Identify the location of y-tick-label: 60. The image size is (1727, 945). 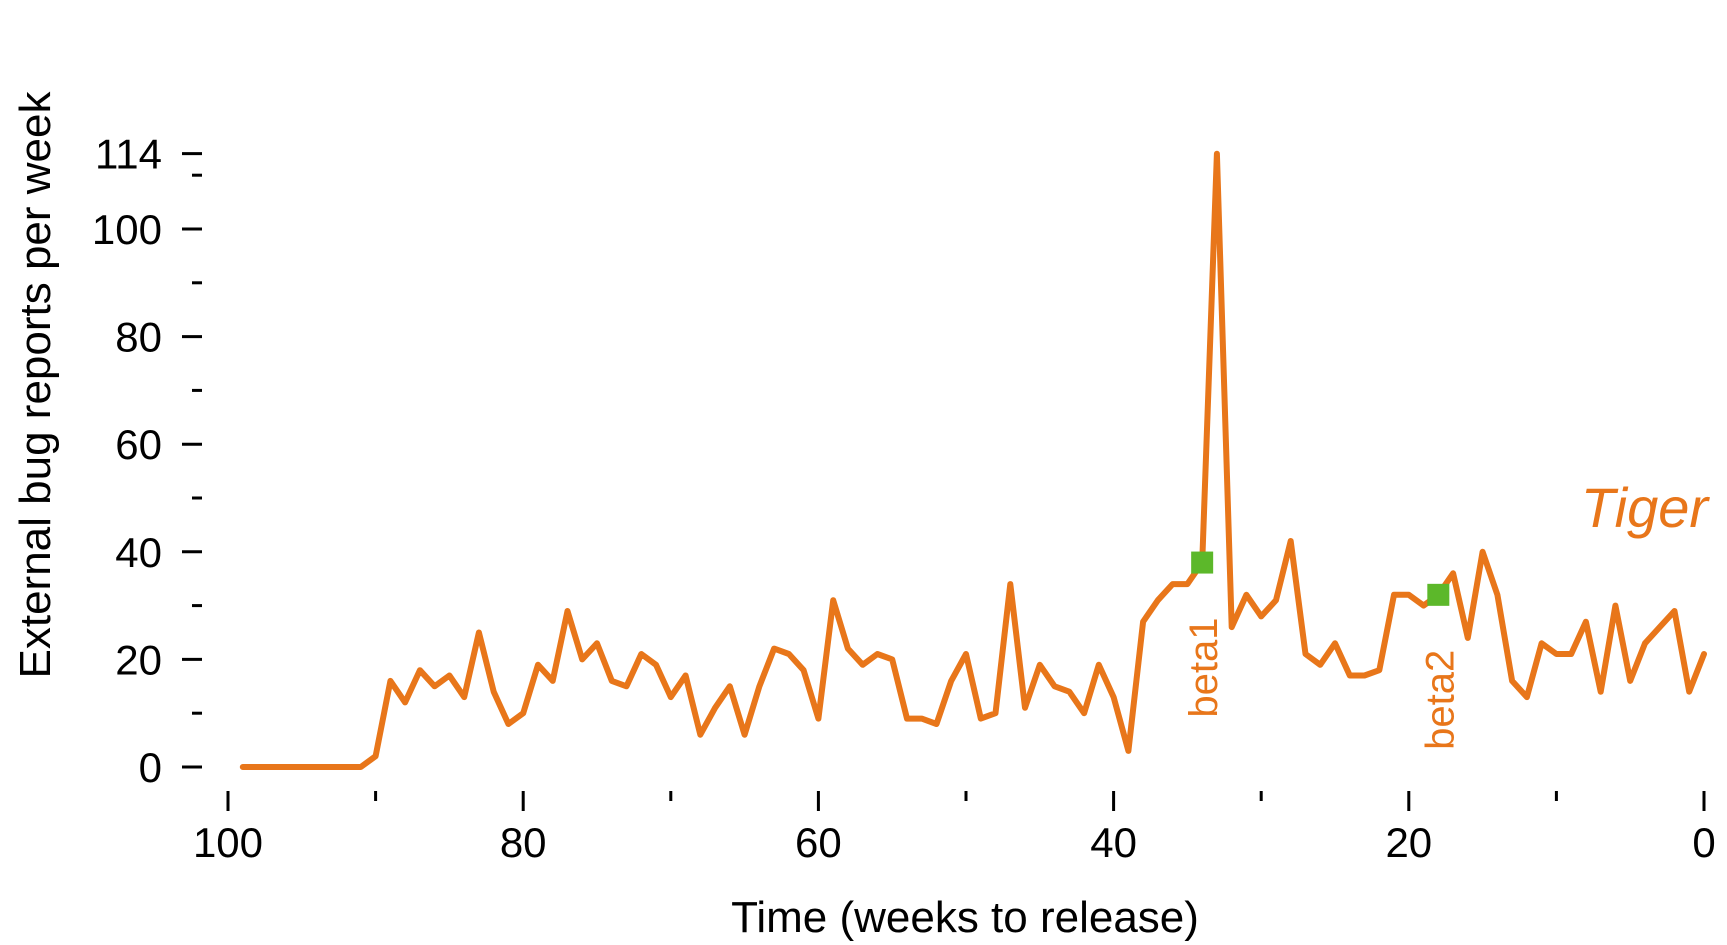
(138, 444).